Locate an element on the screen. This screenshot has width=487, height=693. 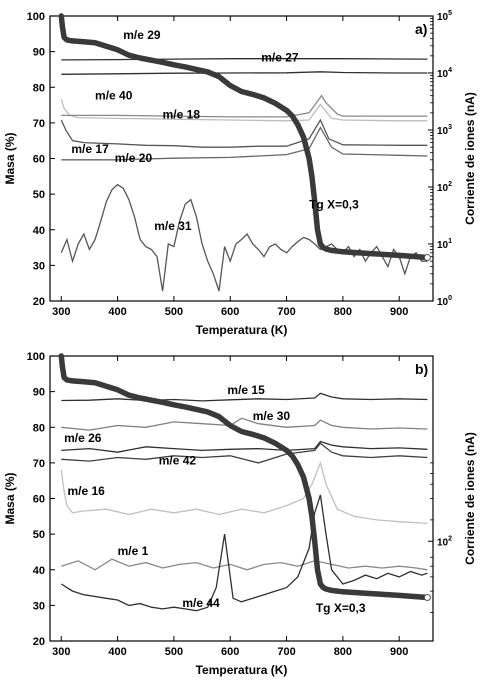
annotation-label: m/e 17 is located at coordinates (90, 149).